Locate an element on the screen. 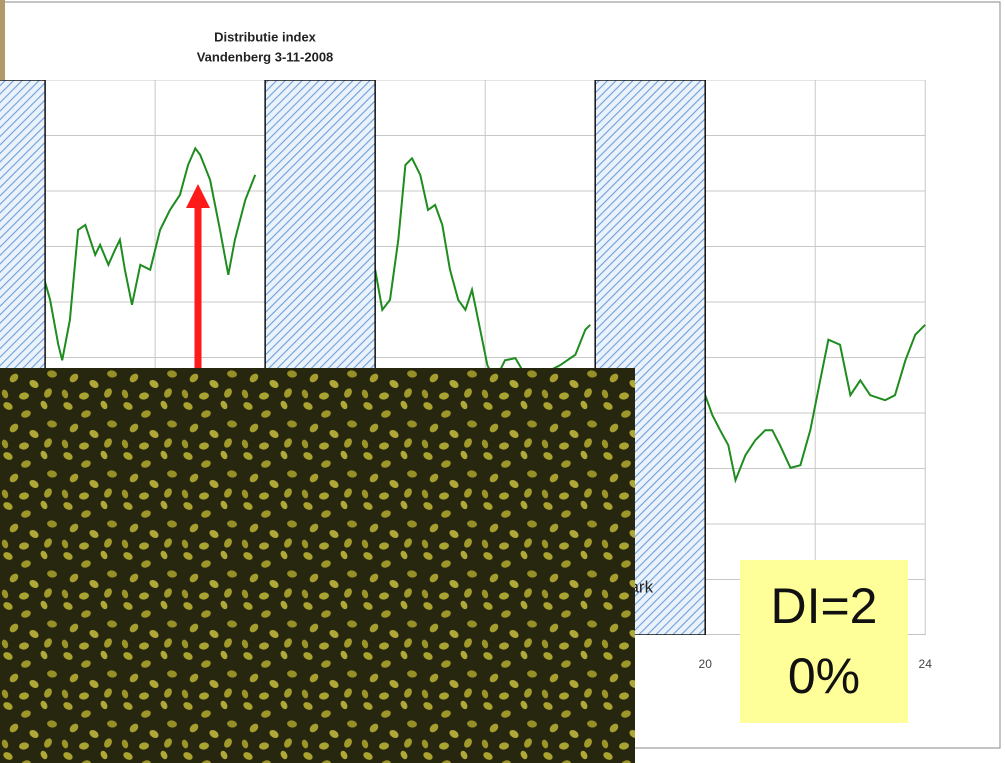 The width and height of the screenshot is (1005, 763). x-tick-label: 24 is located at coordinates (926, 664).